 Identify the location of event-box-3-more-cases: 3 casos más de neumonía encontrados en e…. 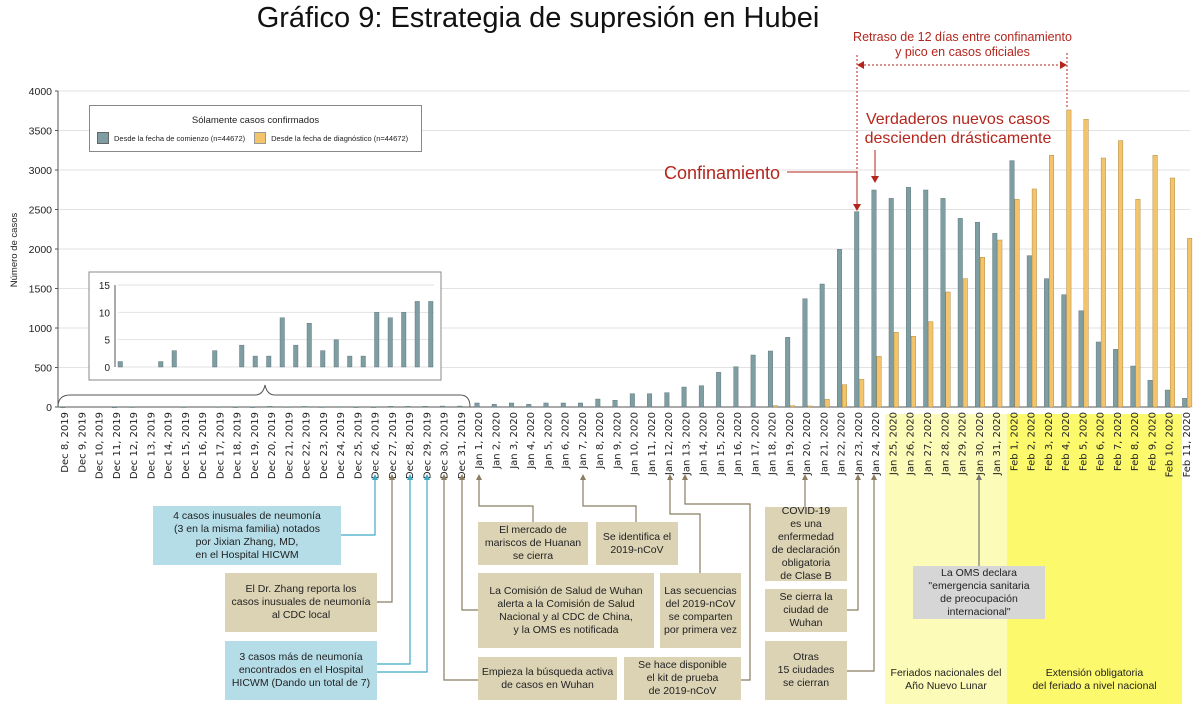
(301, 670).